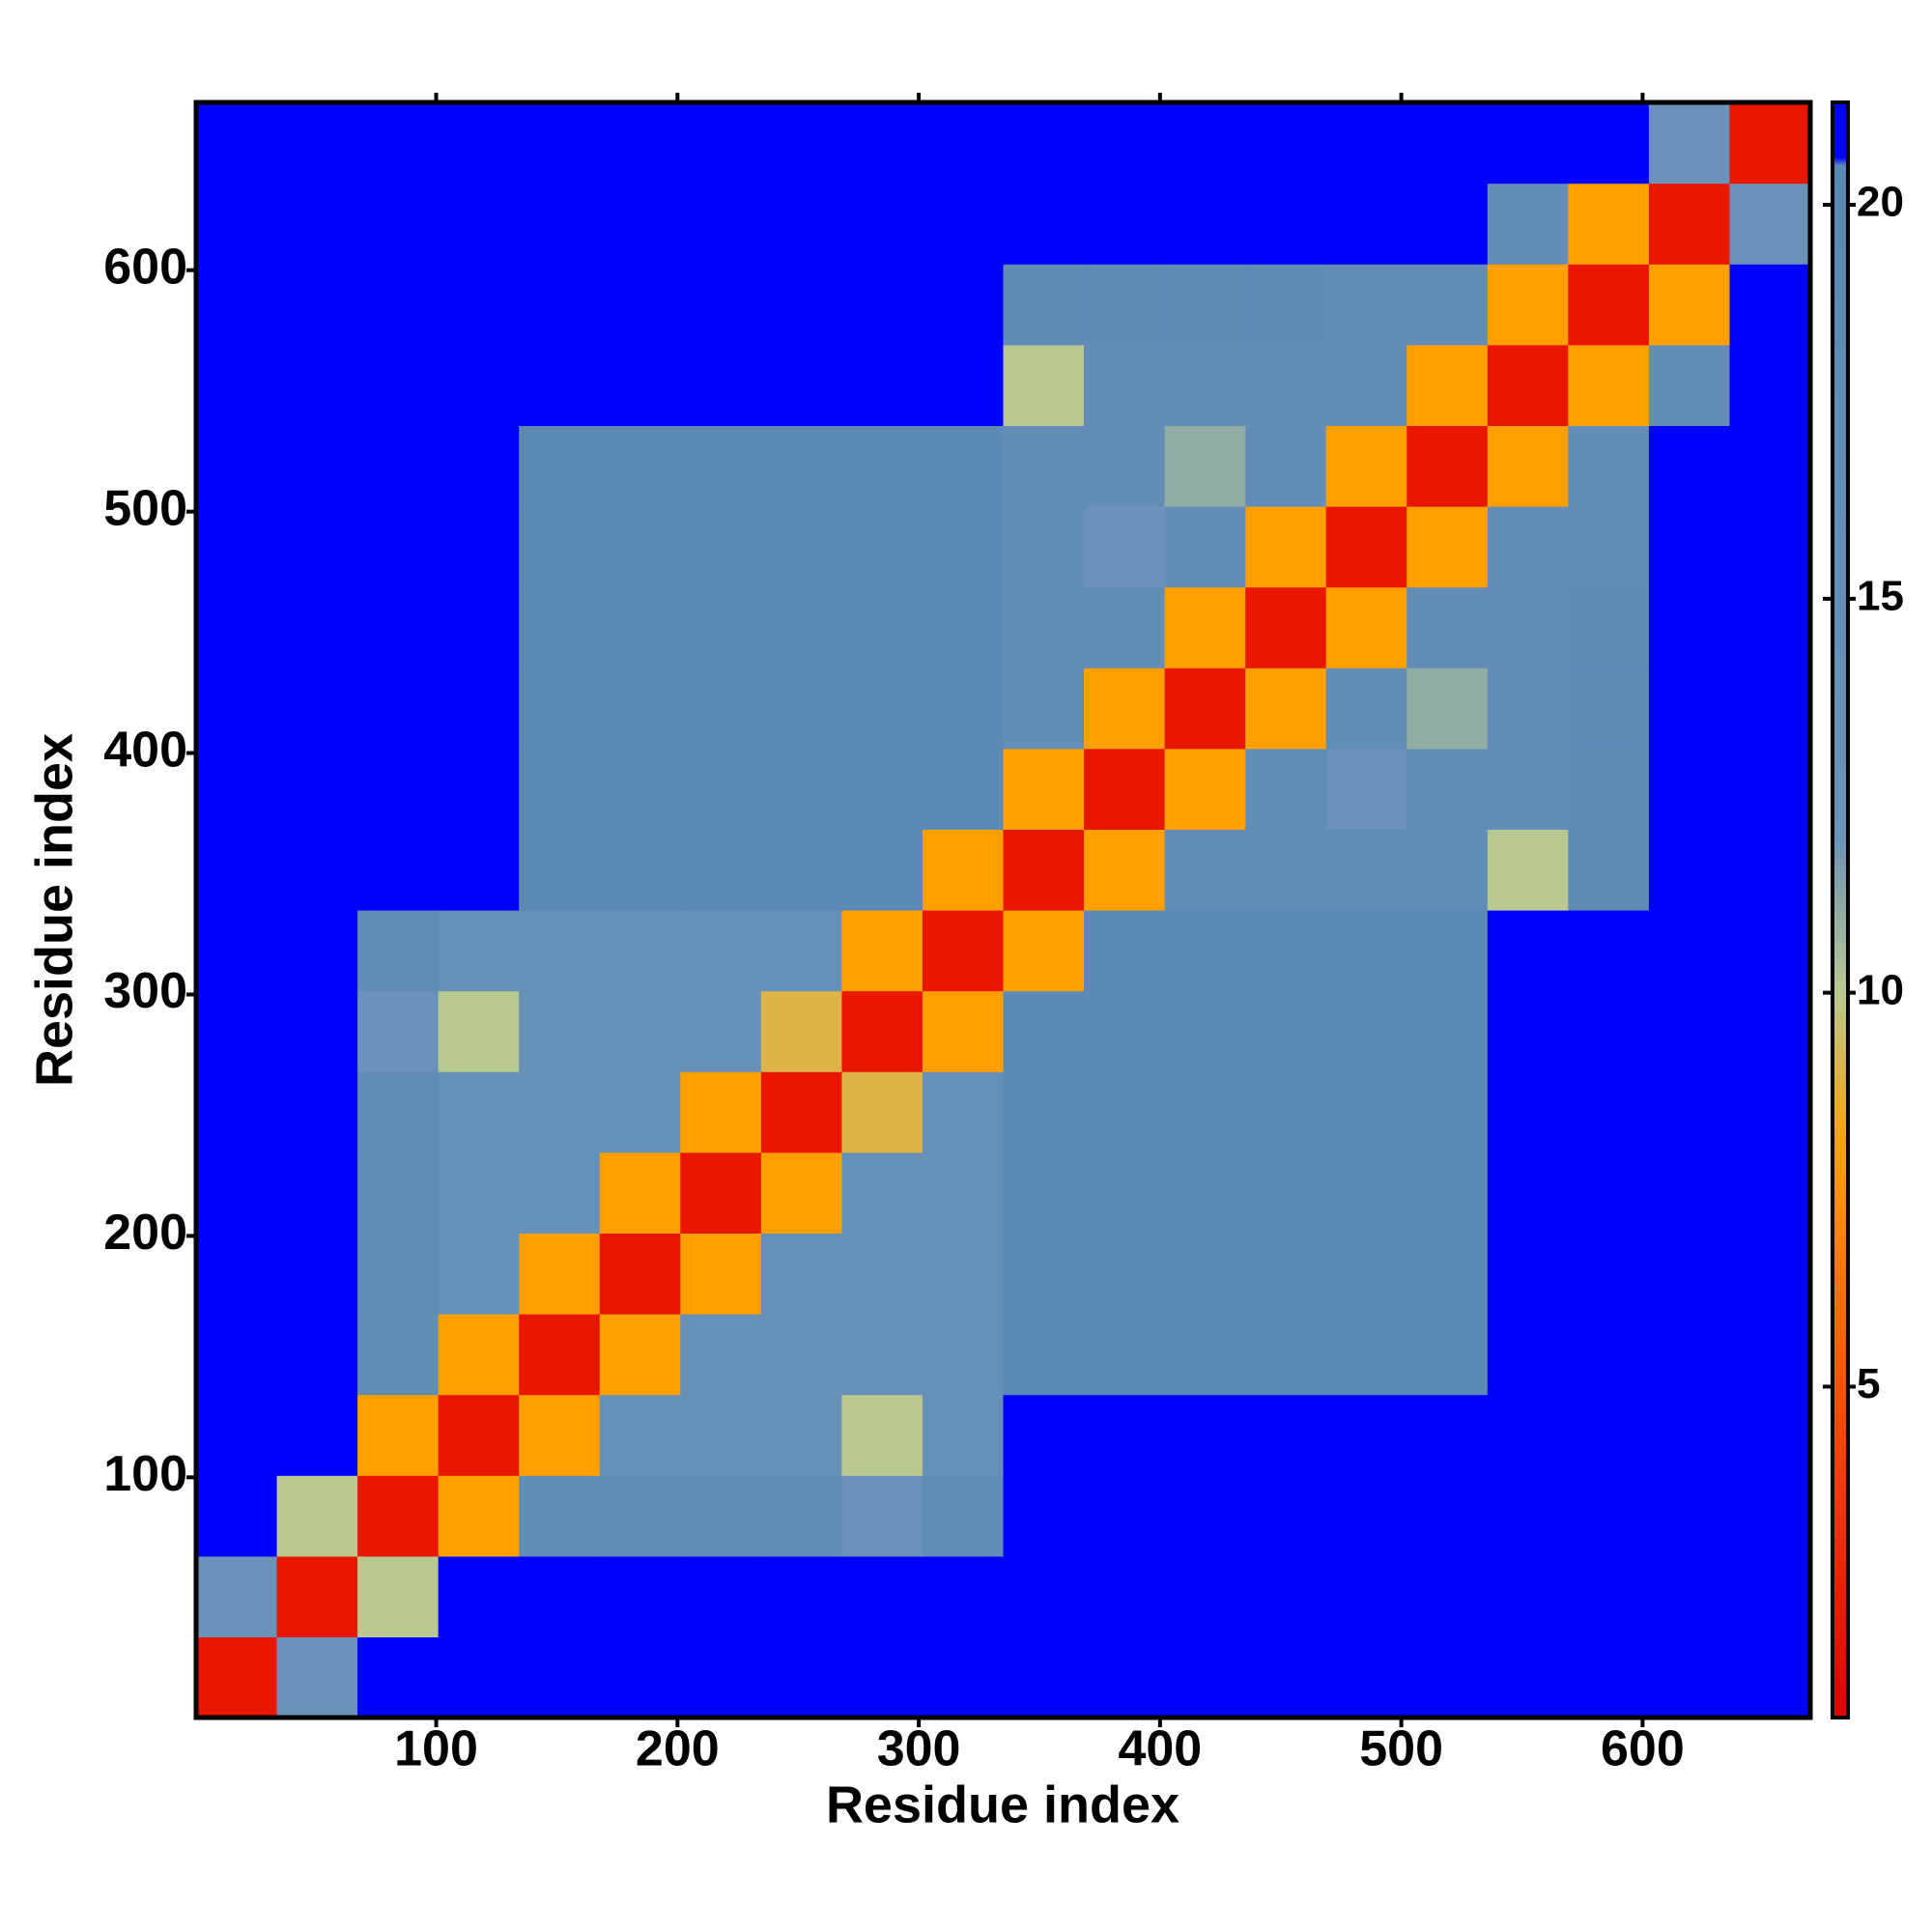 Image resolution: width=1932 pixels, height=1932 pixels. I want to click on x-tick-label: 600, so click(1643, 1749).